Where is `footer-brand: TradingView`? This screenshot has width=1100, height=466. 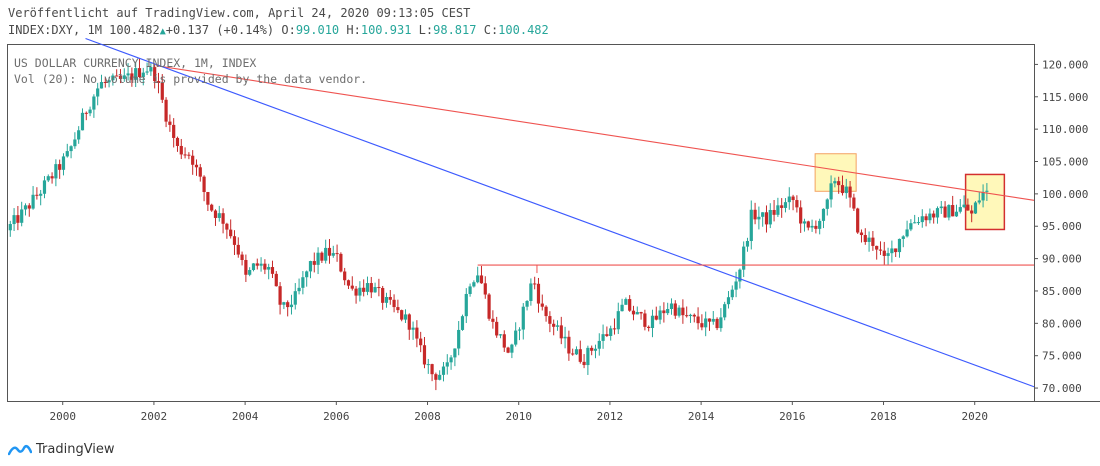 footer-brand: TradingView is located at coordinates (61, 449).